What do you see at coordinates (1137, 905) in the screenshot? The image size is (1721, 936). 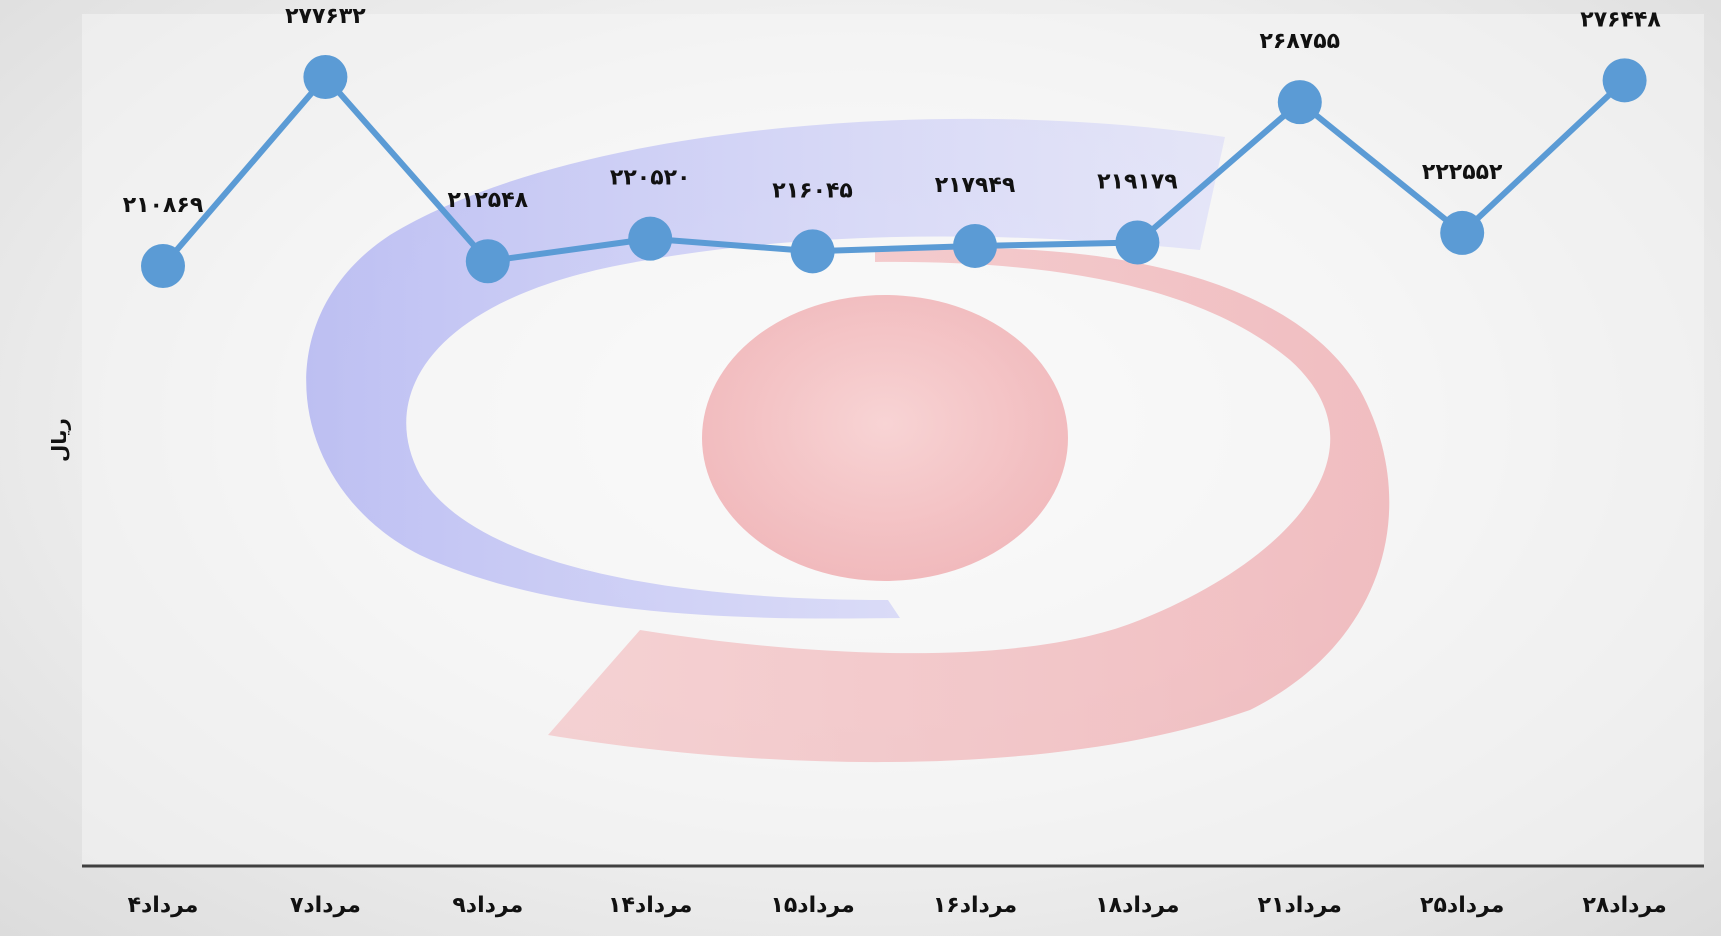 I see `x-tick-label: ۱۸مرداد` at bounding box center [1137, 905].